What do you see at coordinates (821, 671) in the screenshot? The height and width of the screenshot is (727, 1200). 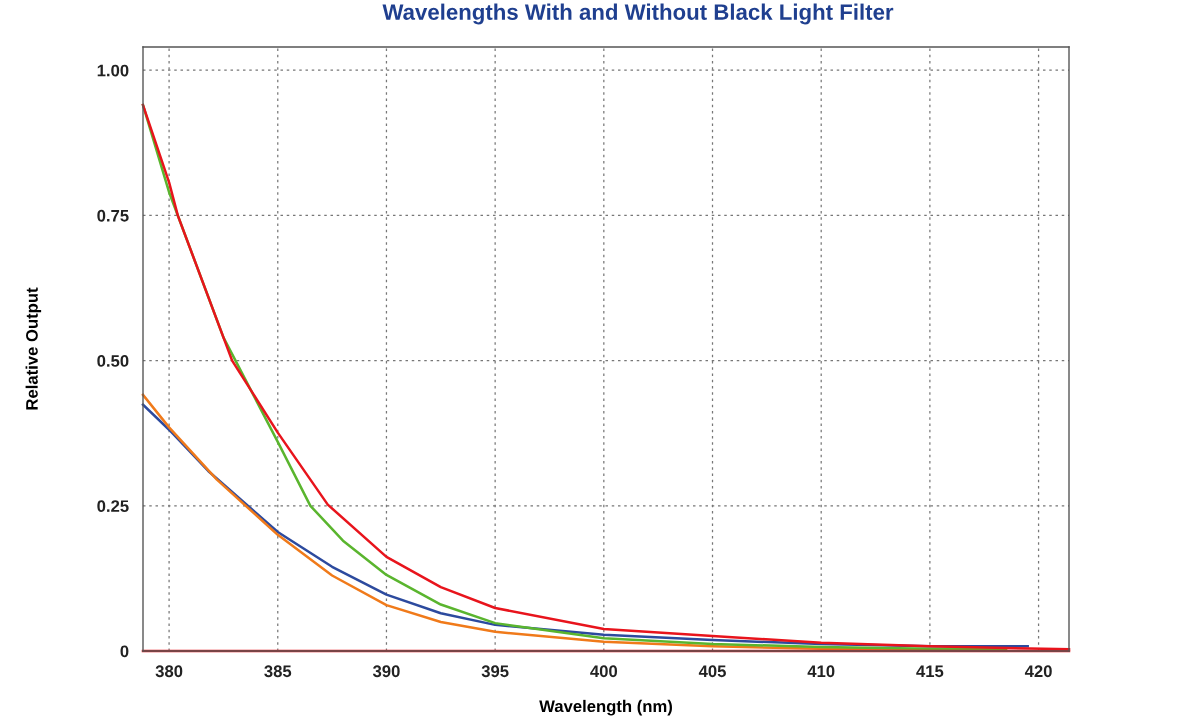 I see `x-tick-label: 410` at bounding box center [821, 671].